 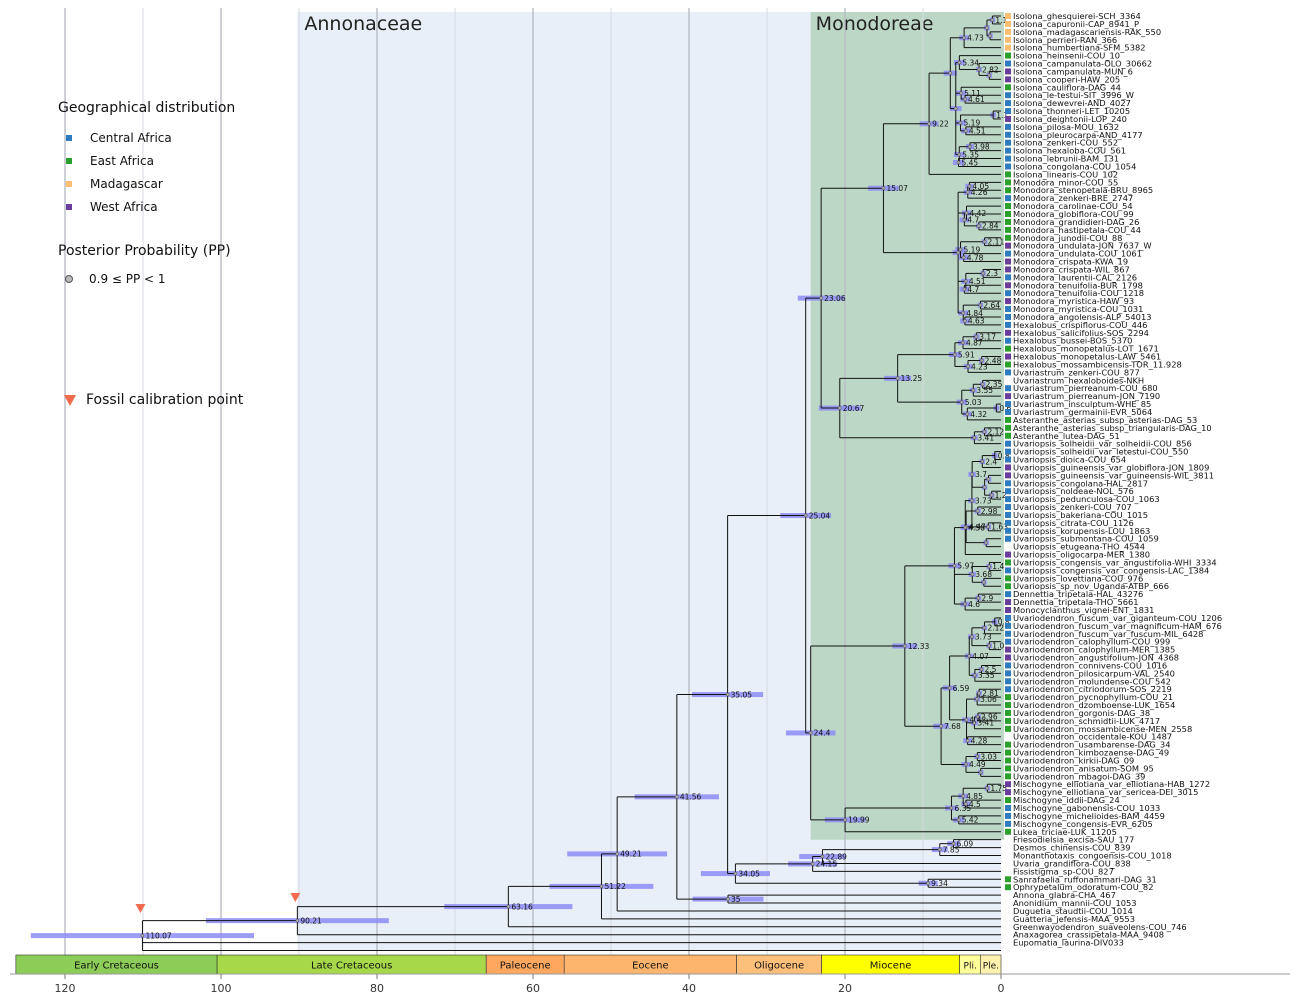 I want to click on tip-label: Isolona_pleurocarpa-AND_4177, so click(x=1078, y=135).